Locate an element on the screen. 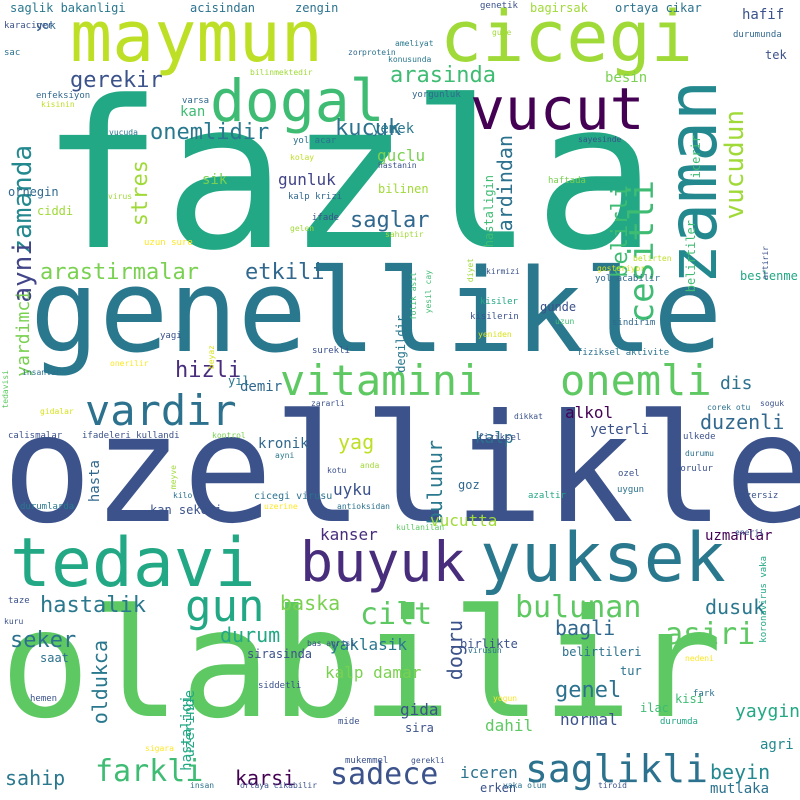 This screenshot has height=800, width=800. cloud-word: fark is located at coordinates (704, 694).